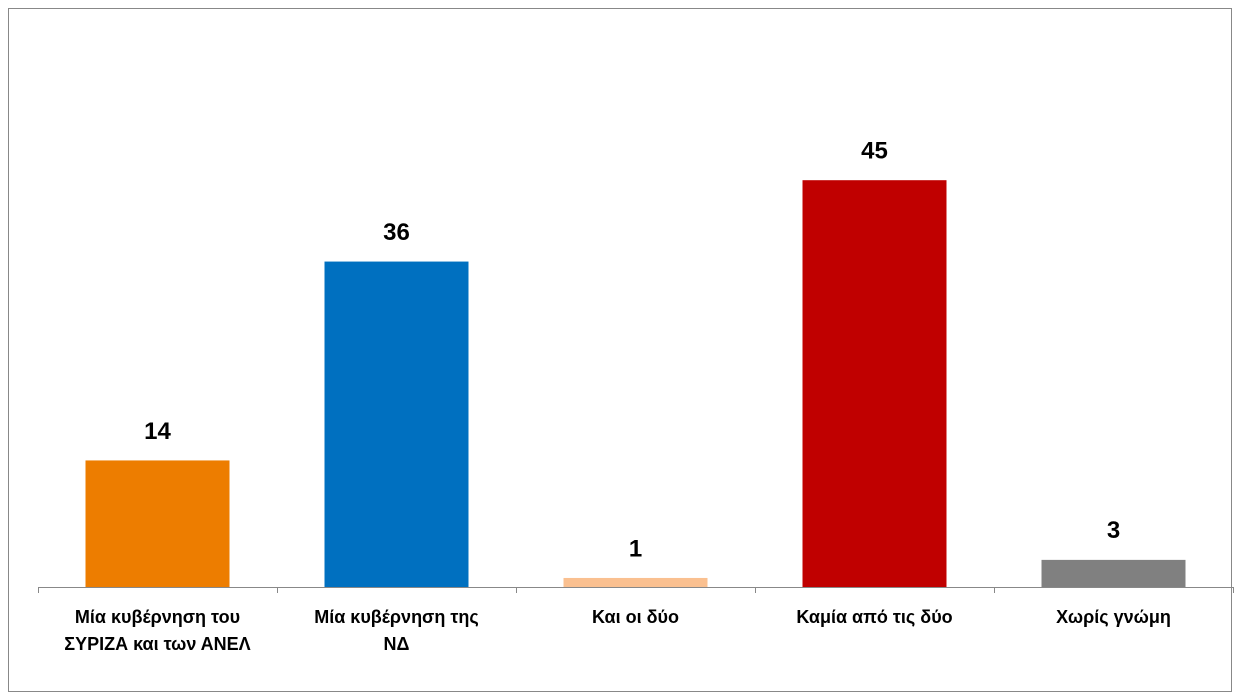 The width and height of the screenshot is (1239, 698). What do you see at coordinates (157, 431) in the screenshot?
I see `data-label: 14` at bounding box center [157, 431].